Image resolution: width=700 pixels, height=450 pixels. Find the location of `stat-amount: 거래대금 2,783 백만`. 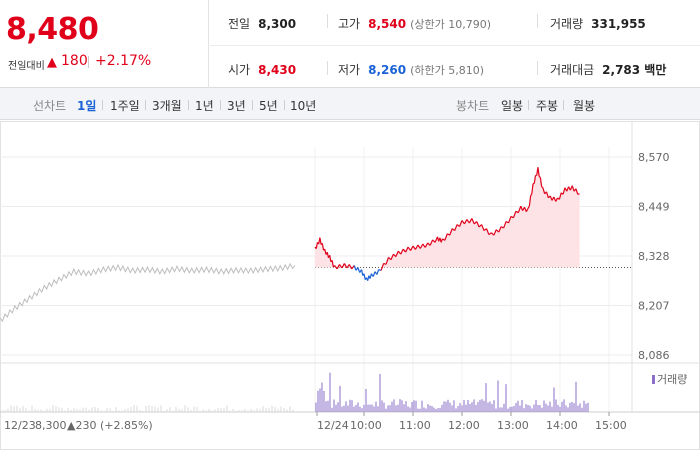

stat-amount: 거래대금 2,783 백만 is located at coordinates (608, 69).